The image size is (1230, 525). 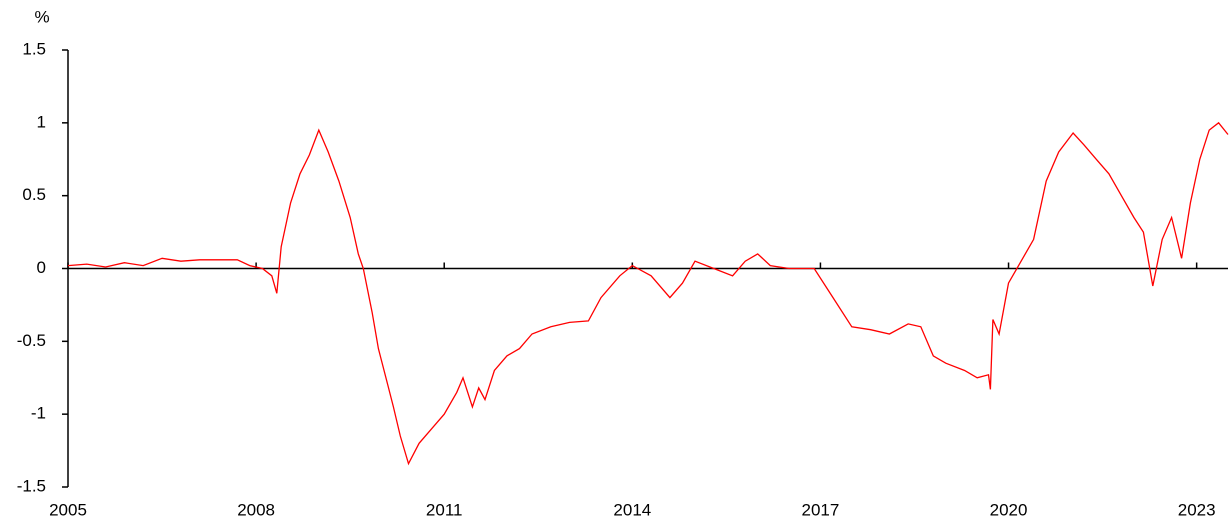 I want to click on y-tick-label: -0.5, so click(x=31, y=340).